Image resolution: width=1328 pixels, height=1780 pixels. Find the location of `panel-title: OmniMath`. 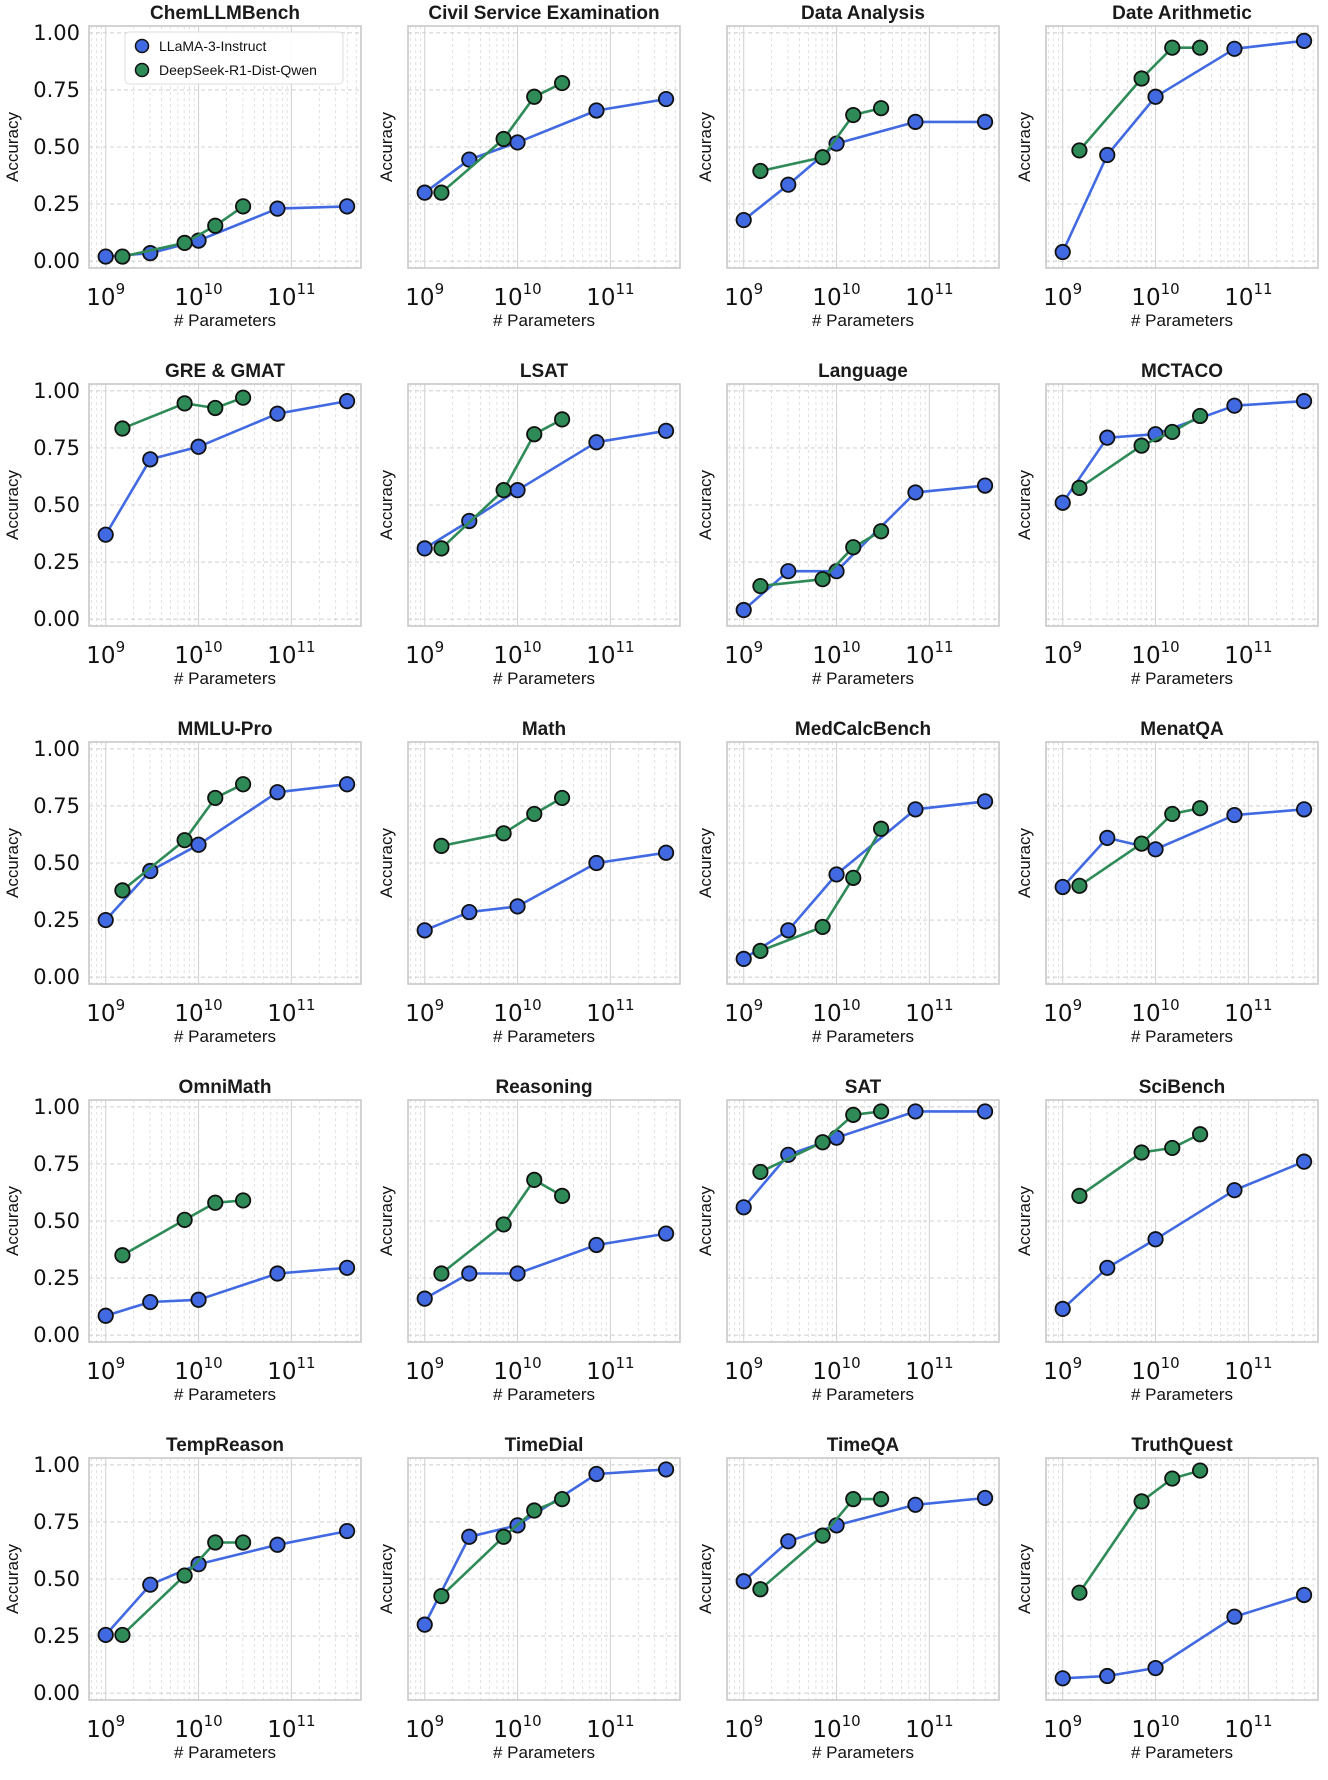

panel-title: OmniMath is located at coordinates (225, 1087).